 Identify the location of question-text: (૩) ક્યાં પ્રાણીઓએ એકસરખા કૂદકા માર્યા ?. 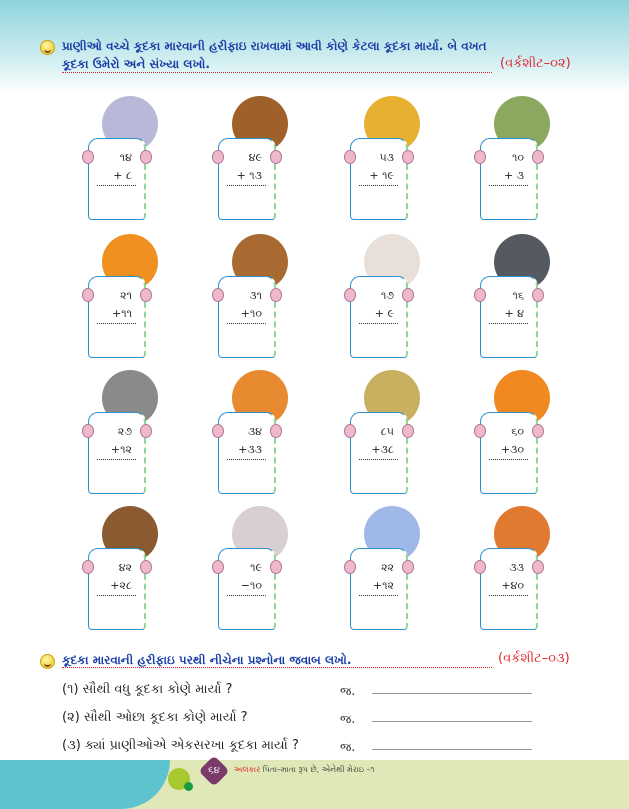
(180, 745).